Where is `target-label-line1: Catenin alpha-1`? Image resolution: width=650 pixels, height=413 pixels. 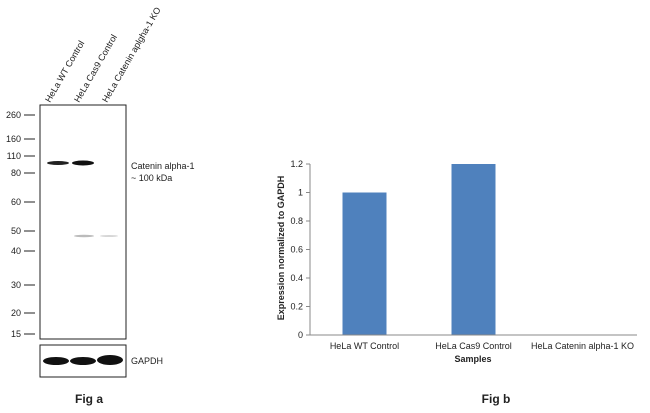
target-label-line1: Catenin alpha-1 is located at coordinates (163, 166).